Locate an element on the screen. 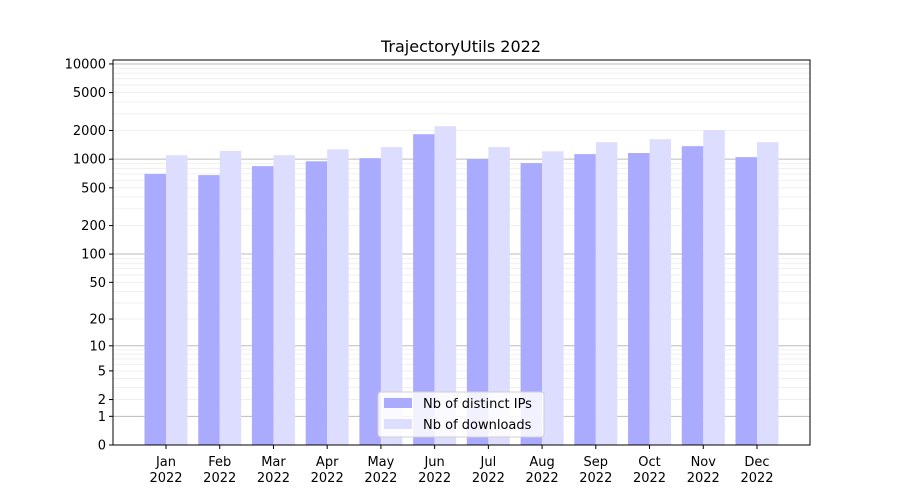 The width and height of the screenshot is (900, 504). y-tick-label: 100 is located at coordinates (93, 255).